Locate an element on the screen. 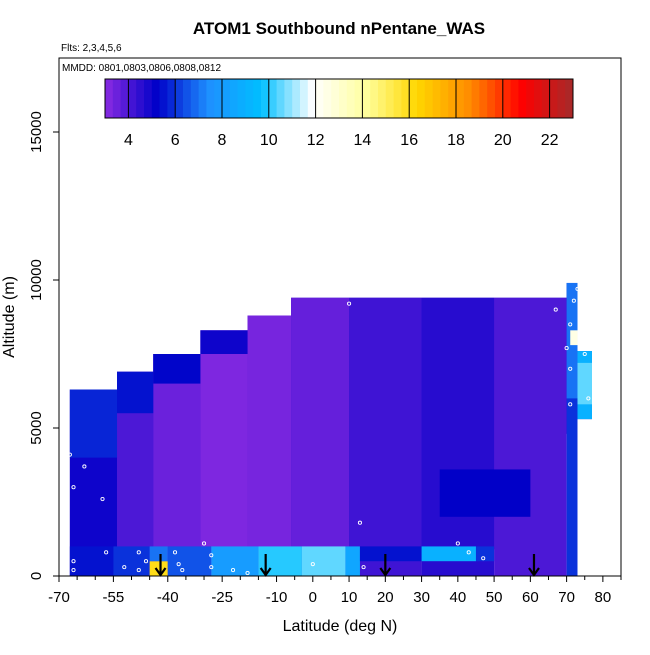 This screenshot has width=650, height=655. colorbar-tick-label: 12 is located at coordinates (316, 140).